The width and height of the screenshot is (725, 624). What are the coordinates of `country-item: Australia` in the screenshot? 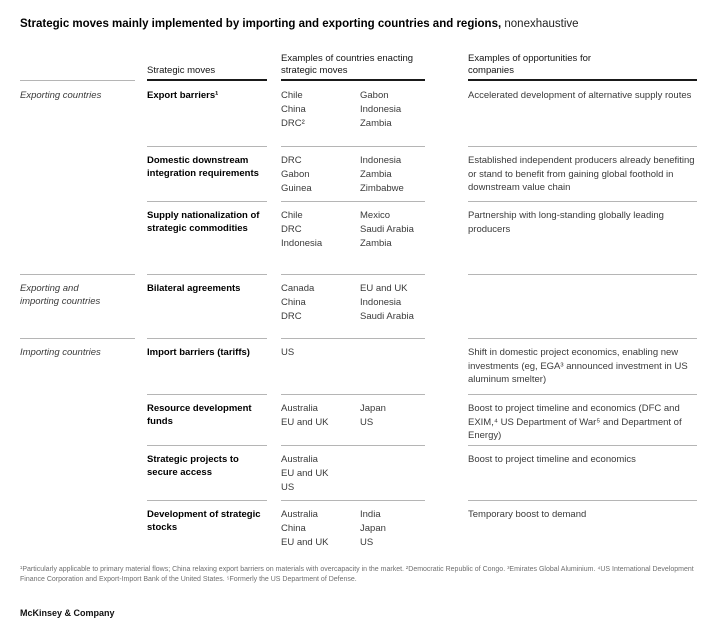 It's located at (299, 514).